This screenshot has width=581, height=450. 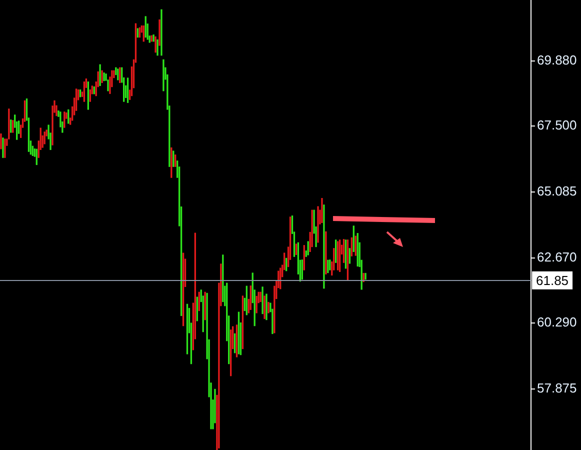 What do you see at coordinates (557, 190) in the screenshot?
I see `y-tick-label: 65.085` at bounding box center [557, 190].